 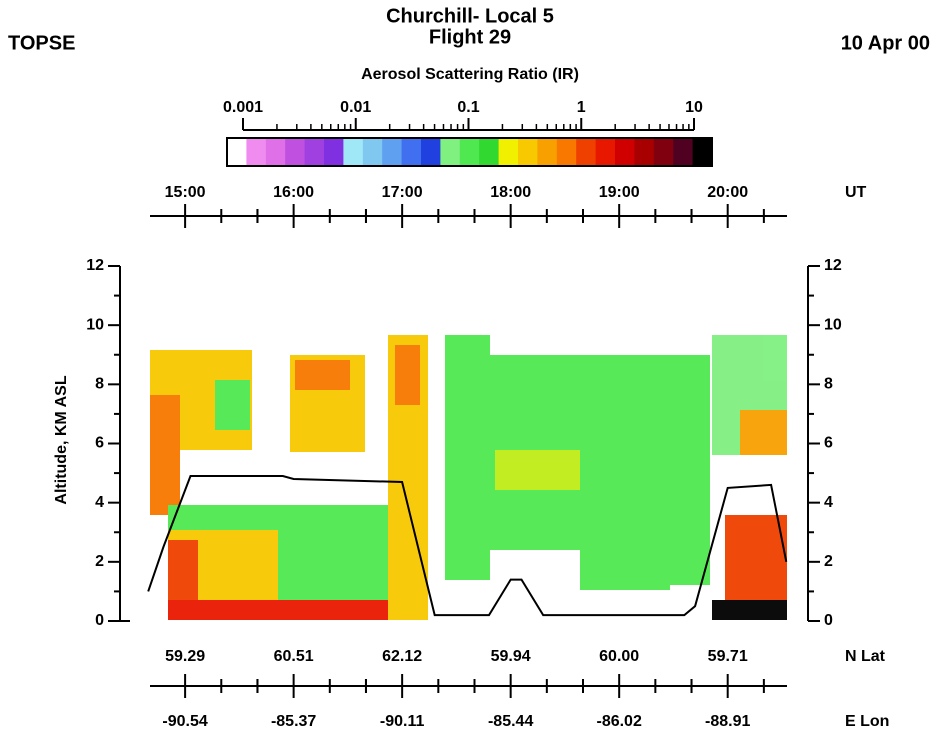 What do you see at coordinates (99, 620) in the screenshot?
I see `y-tick-label: 0` at bounding box center [99, 620].